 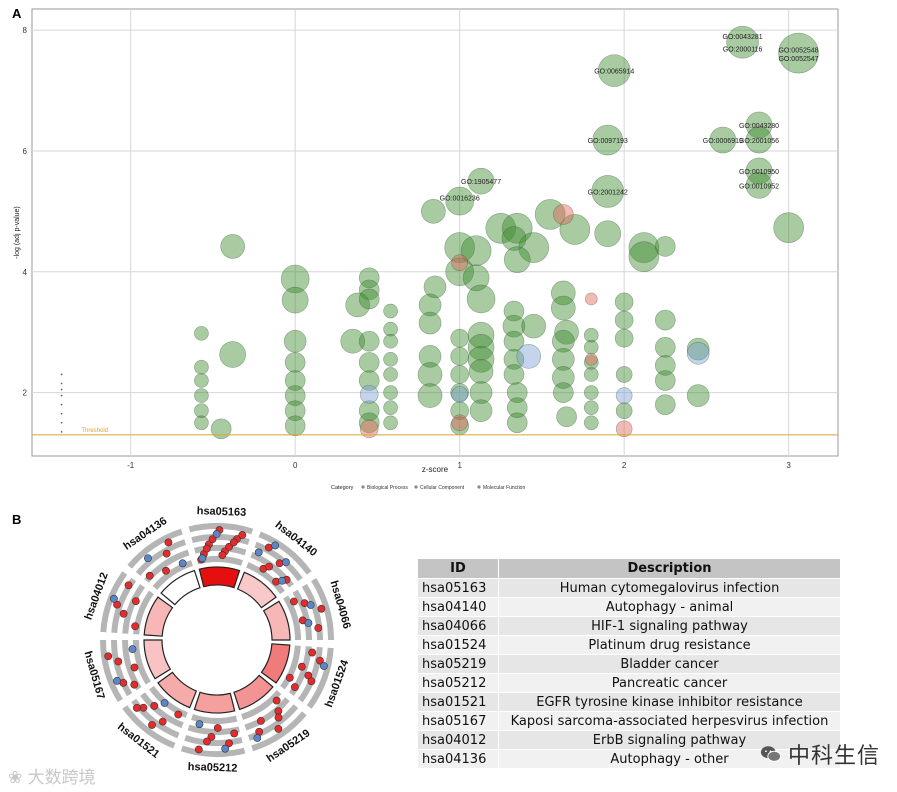 I want to click on go-term-label: GO:2001242, so click(x=608, y=192).